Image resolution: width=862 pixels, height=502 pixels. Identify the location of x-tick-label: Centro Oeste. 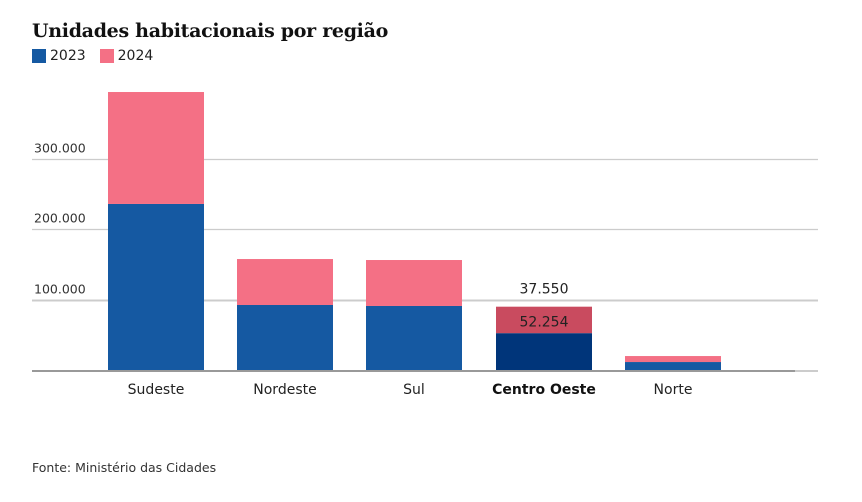
(544, 390).